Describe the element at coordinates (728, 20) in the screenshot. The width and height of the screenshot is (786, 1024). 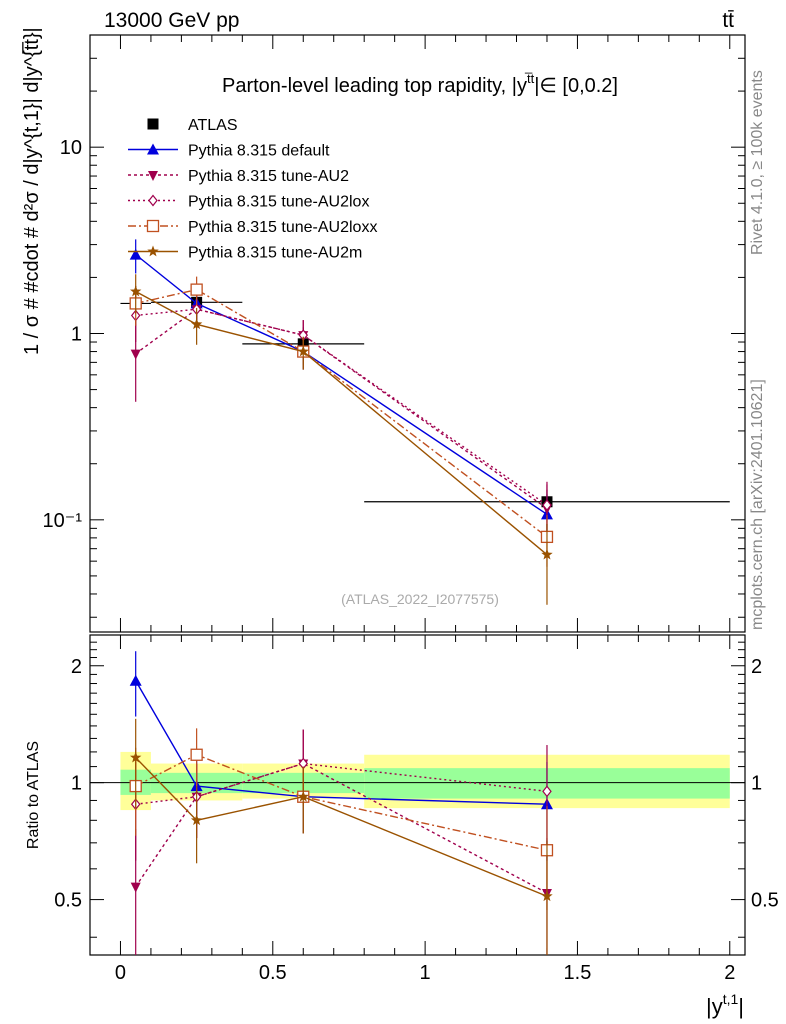
I see `process-label: tt̄` at that location.